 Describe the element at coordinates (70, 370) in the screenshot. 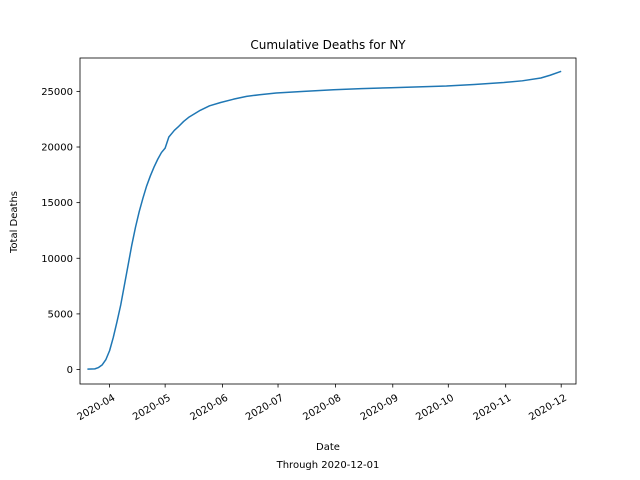

I see `y-tick-label: 0` at that location.